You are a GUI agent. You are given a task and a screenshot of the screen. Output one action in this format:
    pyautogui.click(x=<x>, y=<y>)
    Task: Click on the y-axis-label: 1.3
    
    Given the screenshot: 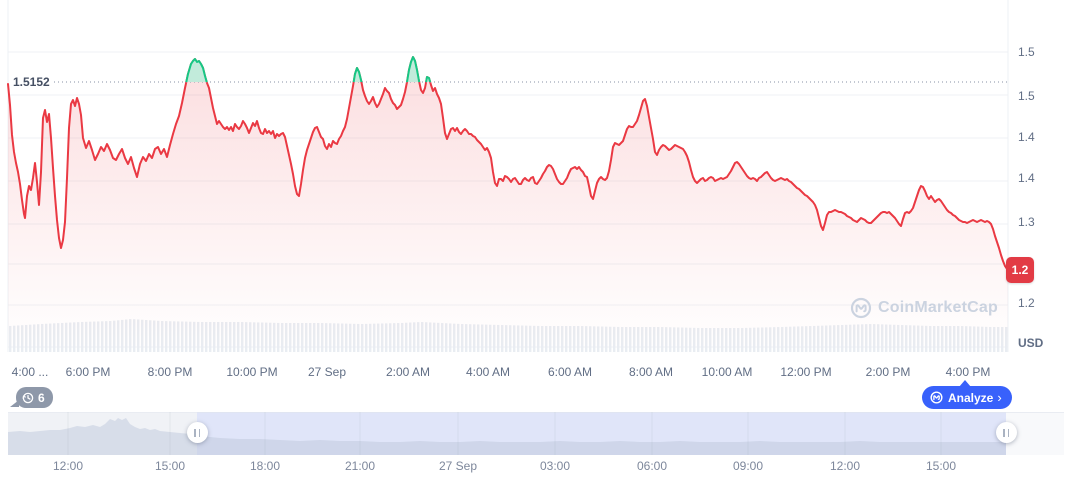 What is the action you would take?
    pyautogui.click(x=1026, y=222)
    